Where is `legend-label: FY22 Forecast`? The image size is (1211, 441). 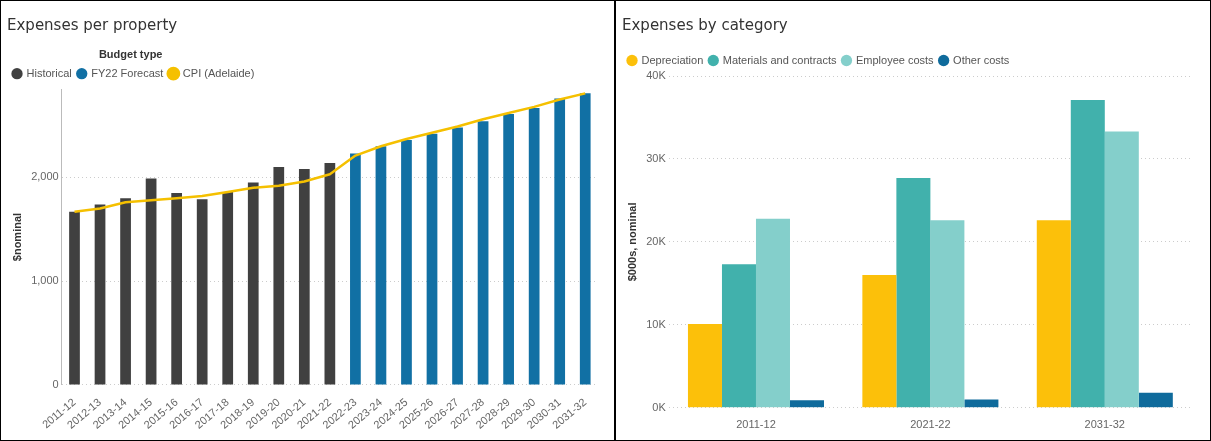
legend-label: FY22 Forecast is located at coordinates (127, 72).